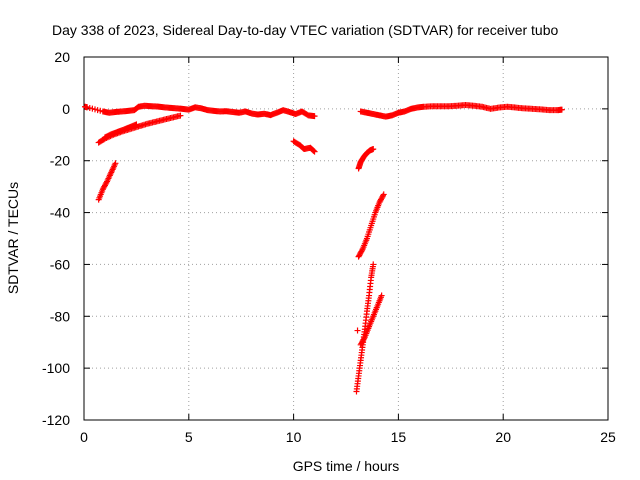 This screenshot has height=480, width=640. Describe the element at coordinates (189, 437) in the screenshot. I see `x-tick-label: 5` at that location.